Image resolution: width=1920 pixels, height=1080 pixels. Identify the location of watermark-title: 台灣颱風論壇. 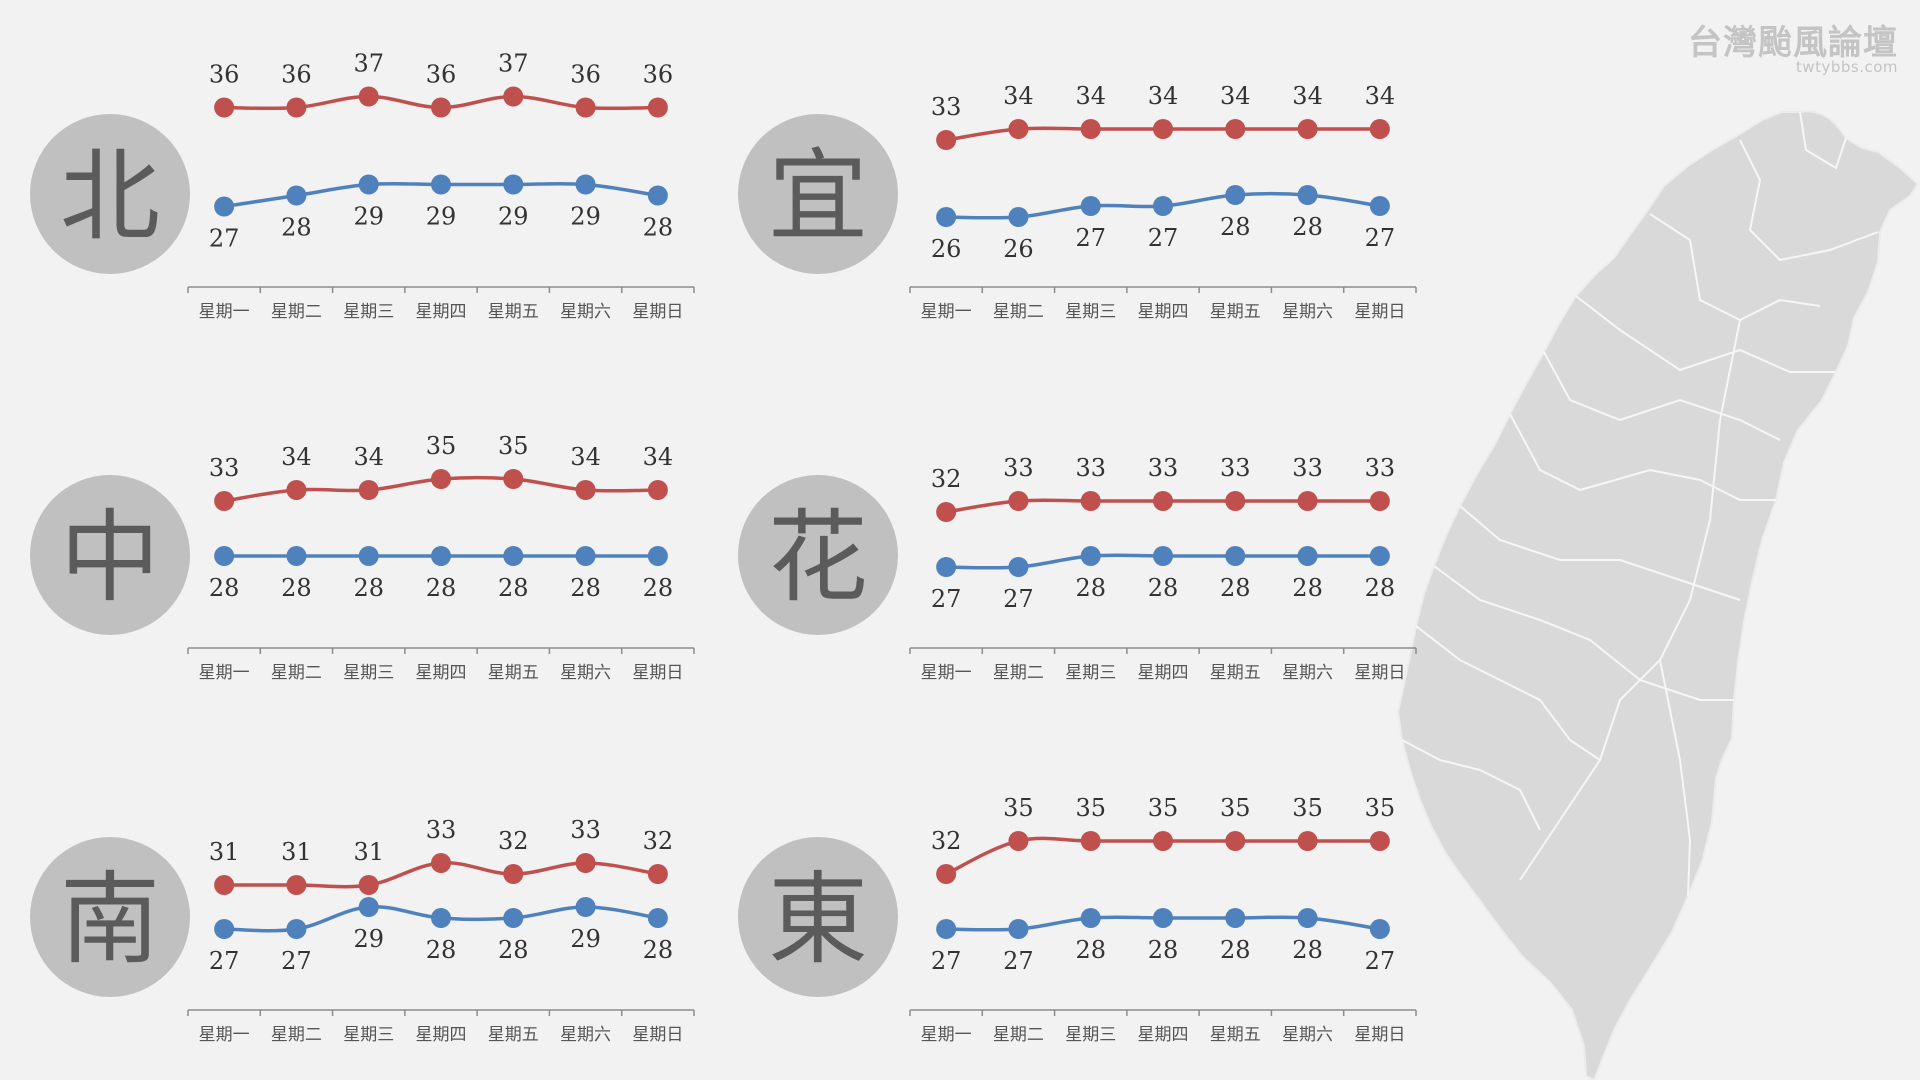
(1793, 43).